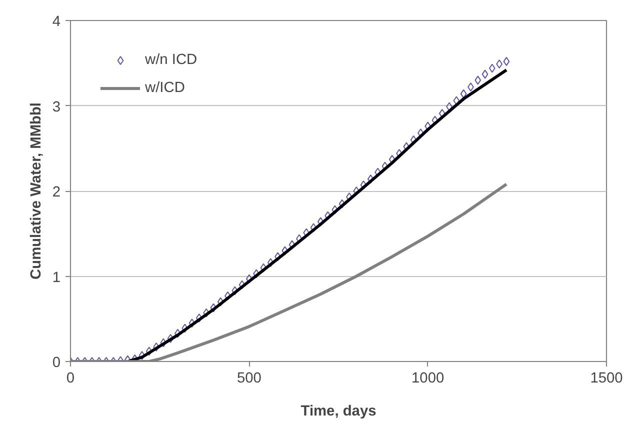 Image resolution: width=634 pixels, height=422 pixels. What do you see at coordinates (56, 107) in the screenshot?
I see `y-tick-label: 3` at bounding box center [56, 107].